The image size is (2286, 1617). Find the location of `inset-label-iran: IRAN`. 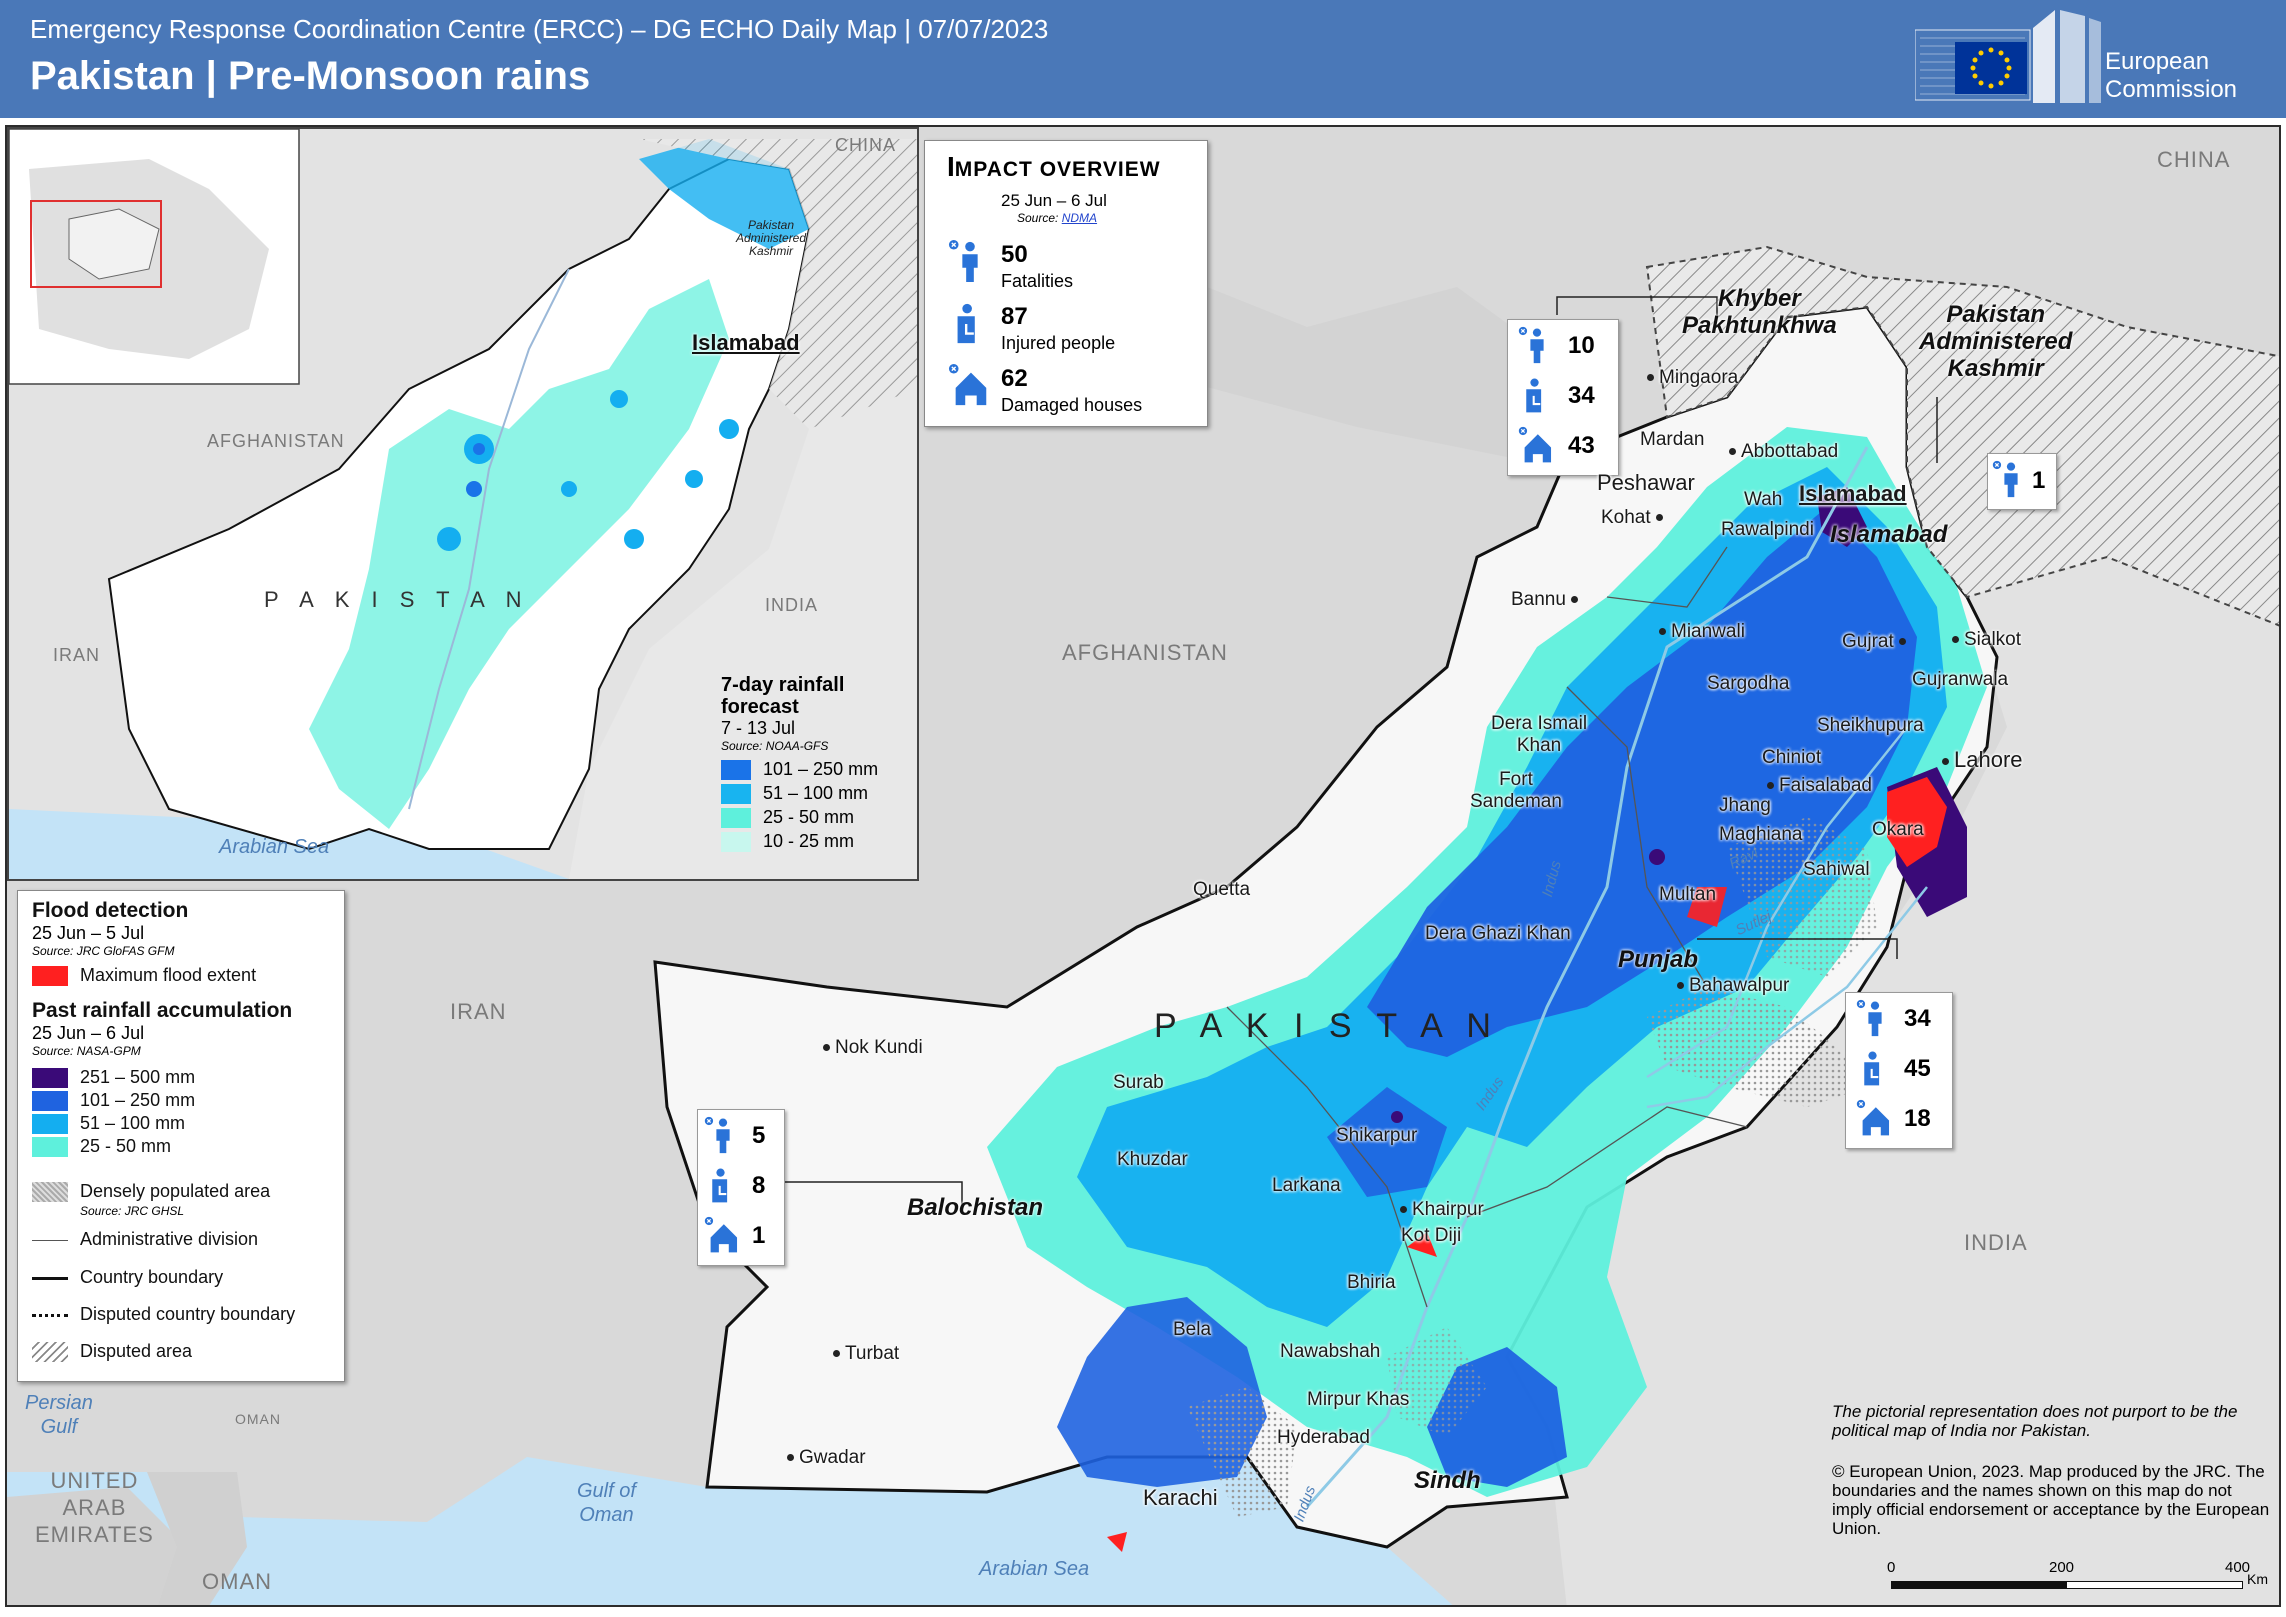

inset-label-iran: IRAN is located at coordinates (77, 655).